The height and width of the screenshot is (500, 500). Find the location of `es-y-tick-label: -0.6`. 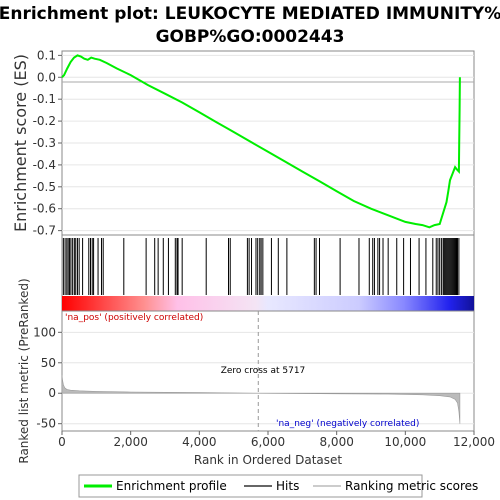

es-y-tick-label: -0.6 is located at coordinates (44, 209).